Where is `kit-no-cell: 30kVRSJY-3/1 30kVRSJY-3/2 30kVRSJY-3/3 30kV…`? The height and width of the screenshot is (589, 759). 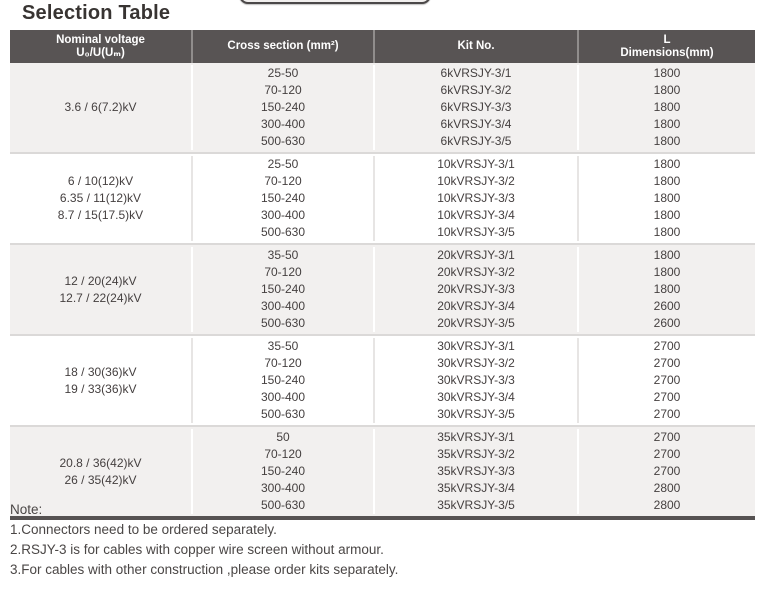 kit-no-cell: 30kVRSJY-3/1 30kVRSJY-3/2 30kVRSJY-3/3 30kV… is located at coordinates (475, 380).